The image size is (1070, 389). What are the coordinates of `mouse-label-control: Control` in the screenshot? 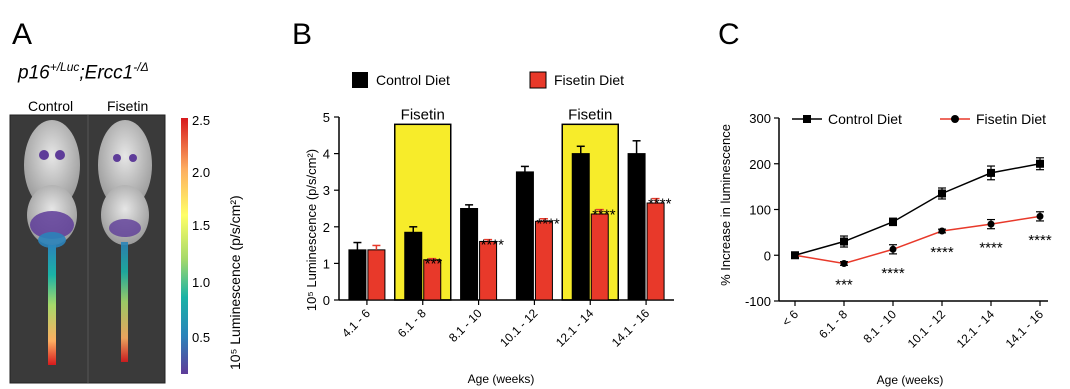 It's located at (51, 106).